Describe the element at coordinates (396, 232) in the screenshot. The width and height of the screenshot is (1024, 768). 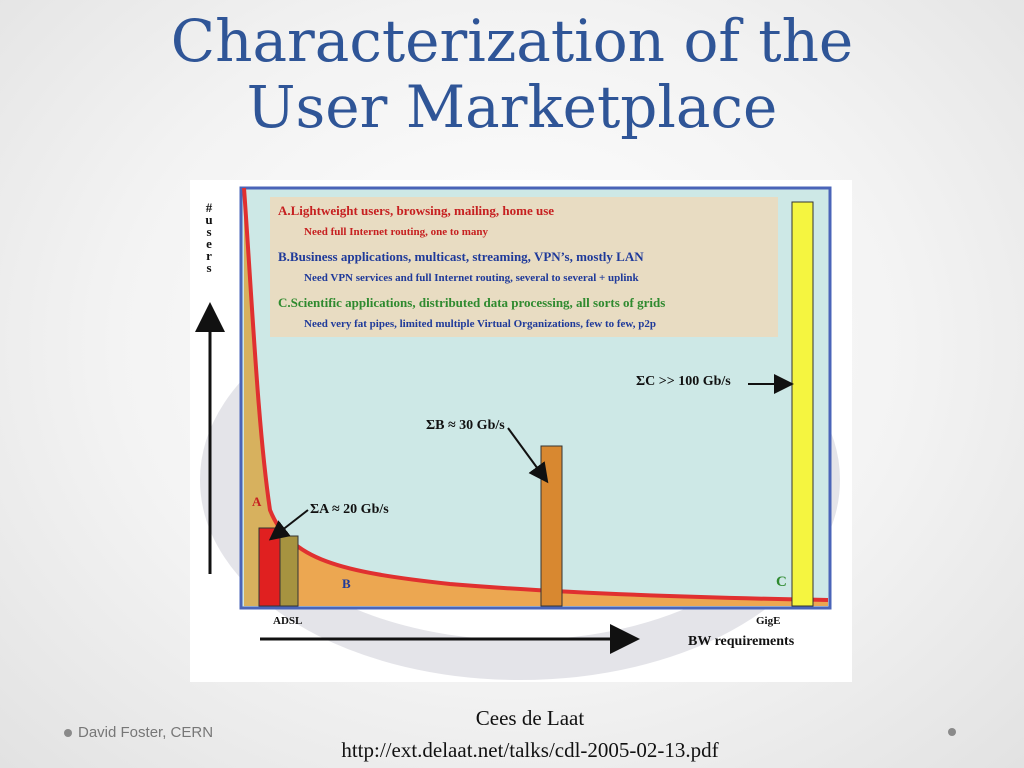
I see `legend-a-subtitle: Need full Internet routing, one to many` at that location.